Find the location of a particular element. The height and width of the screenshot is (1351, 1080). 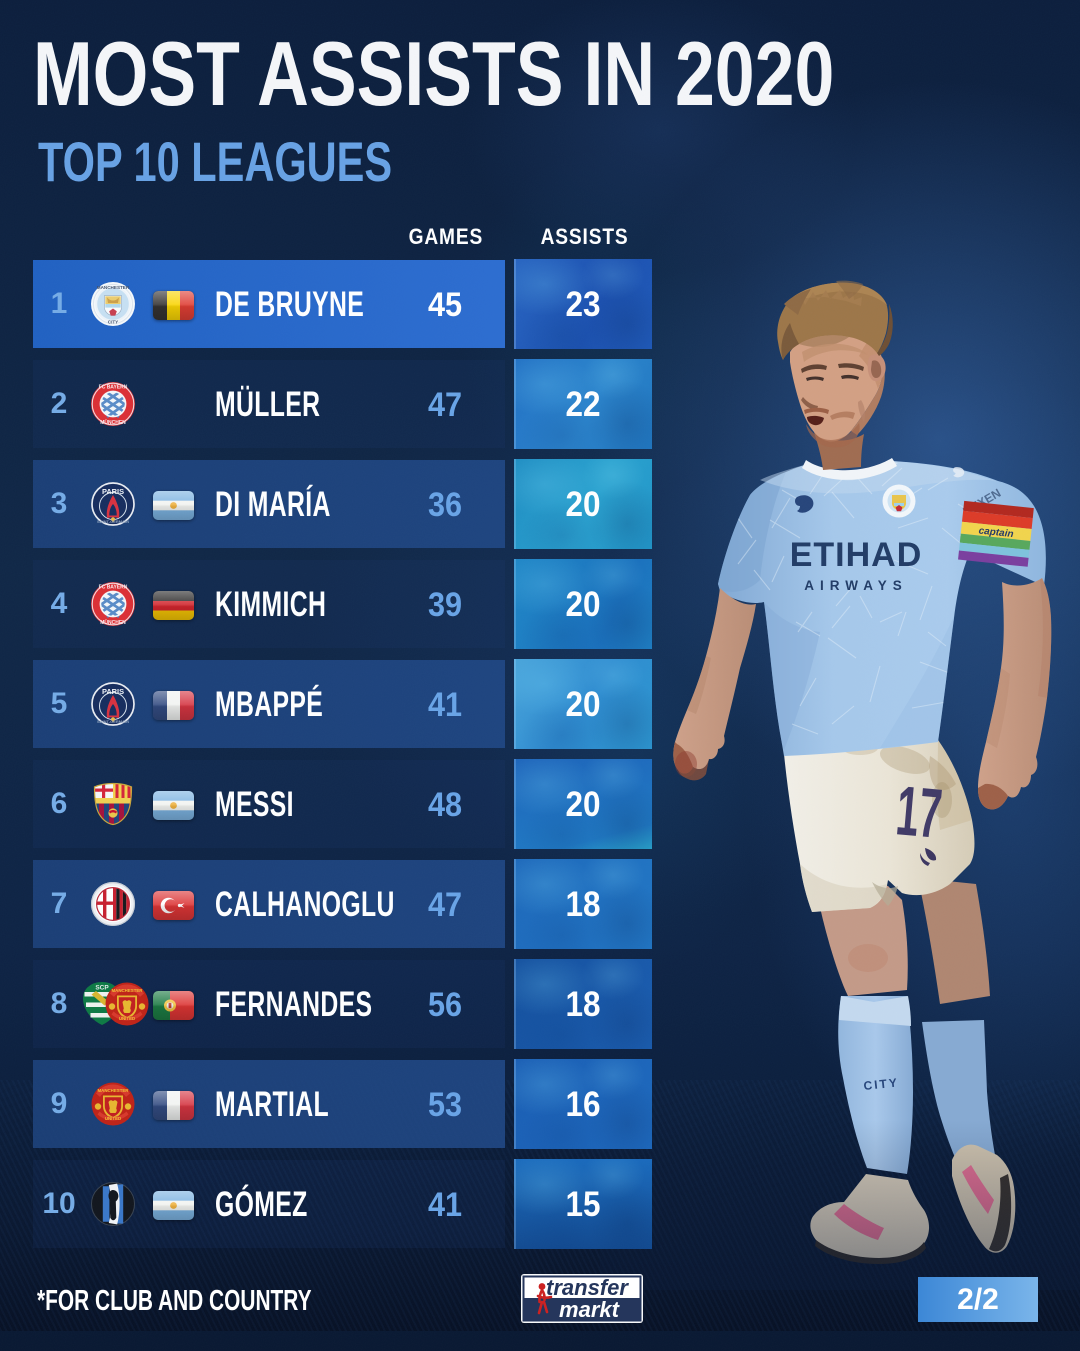

svg-text: transfer is located at coordinates (587, 1287).